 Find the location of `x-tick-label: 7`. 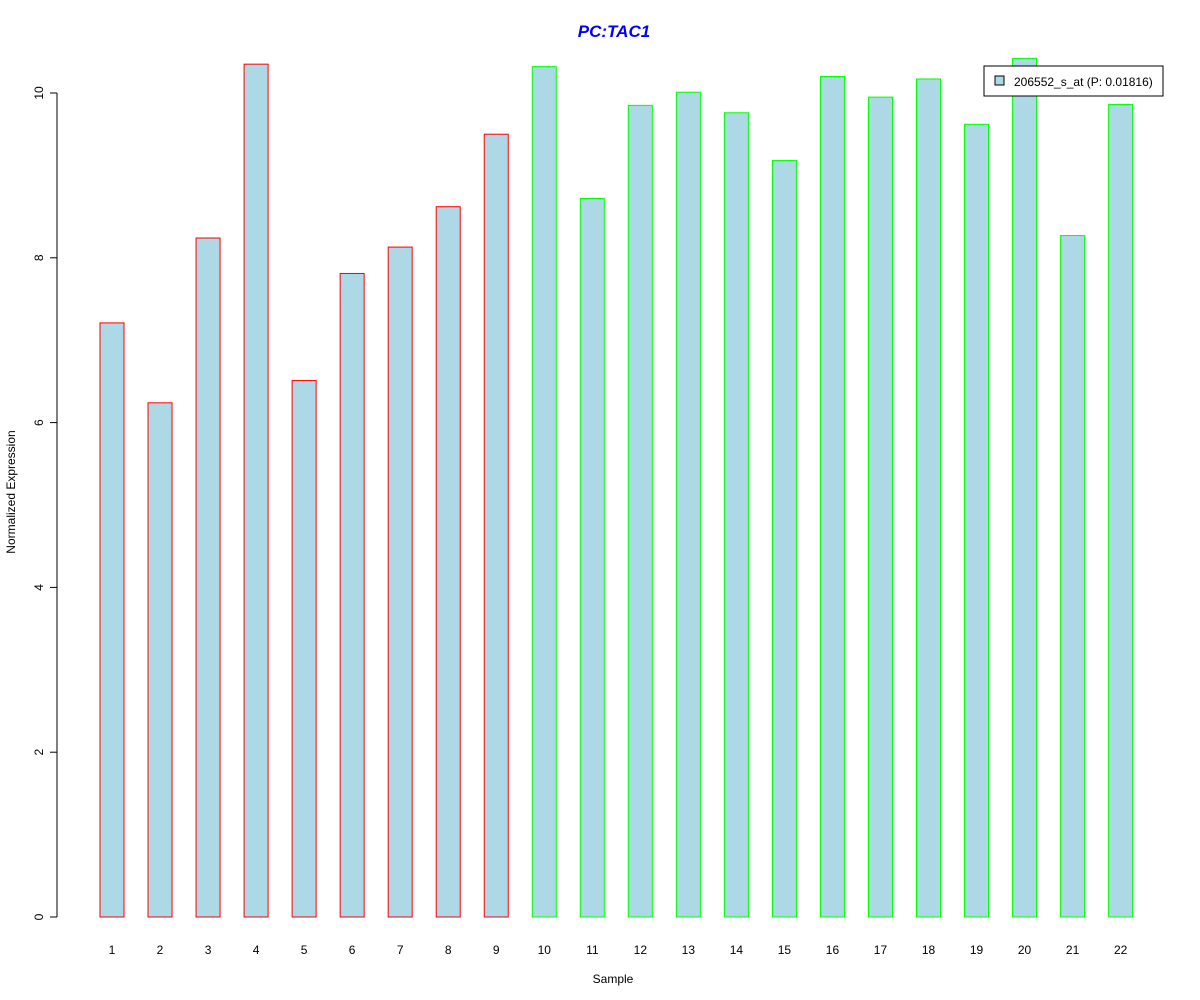

x-tick-label: 7 is located at coordinates (400, 950).